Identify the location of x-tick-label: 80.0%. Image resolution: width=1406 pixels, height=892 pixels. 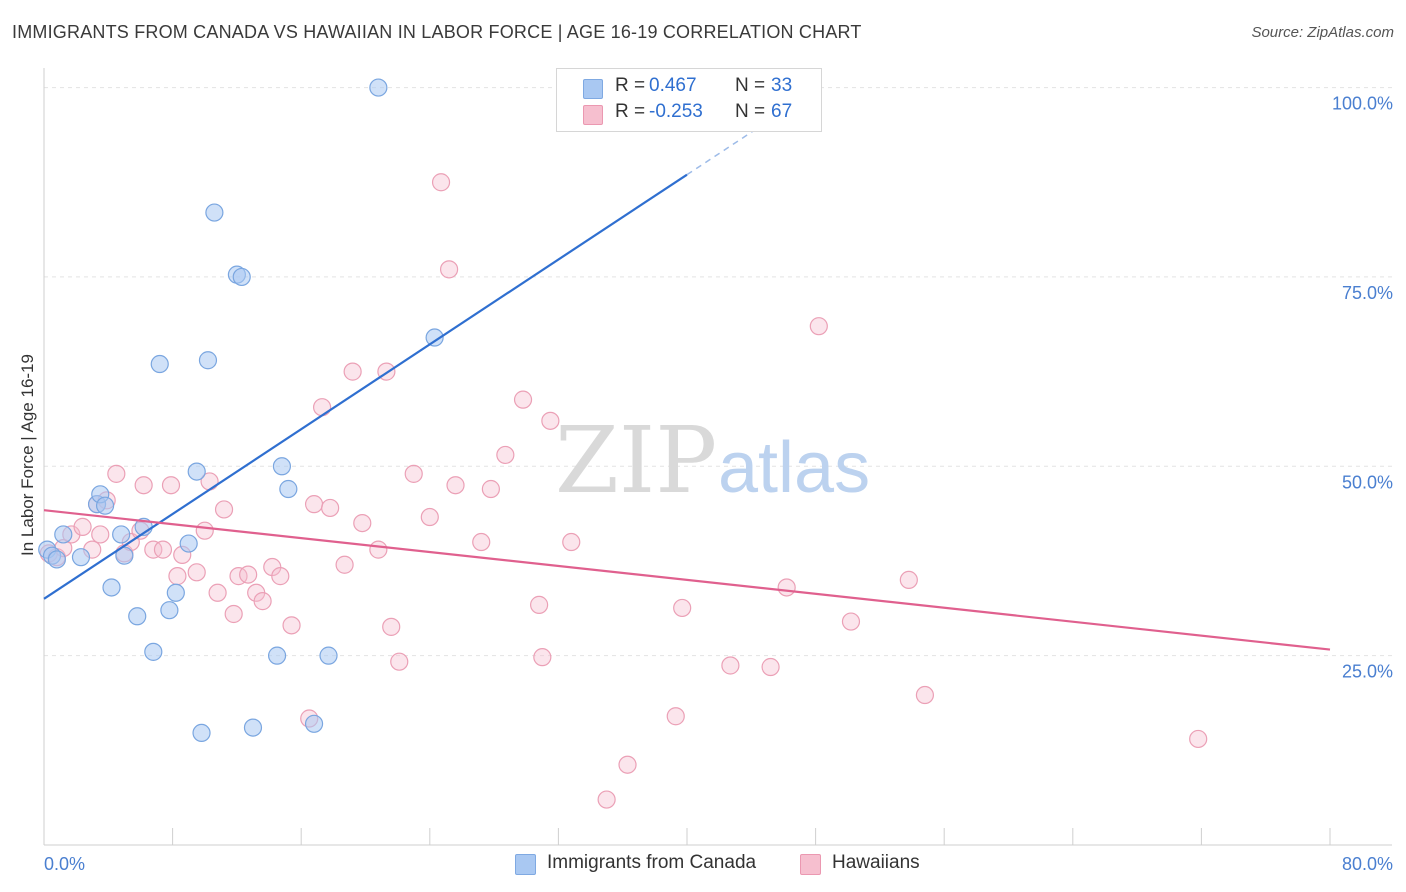
(1367, 864).